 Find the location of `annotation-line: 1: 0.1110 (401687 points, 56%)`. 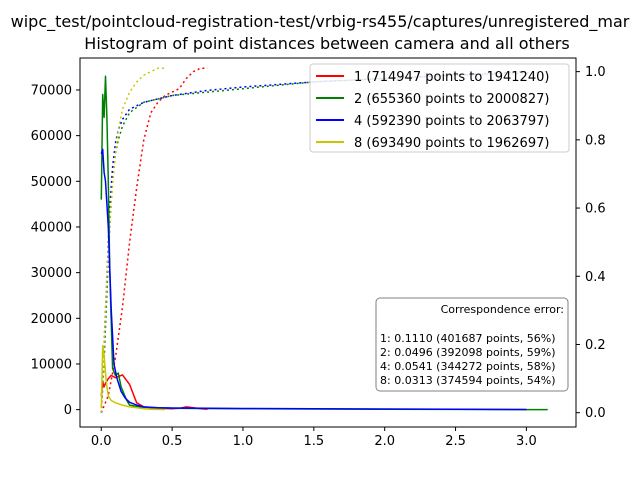

annotation-line: 1: 0.1110 (401687 points, 56%) is located at coordinates (467, 338).